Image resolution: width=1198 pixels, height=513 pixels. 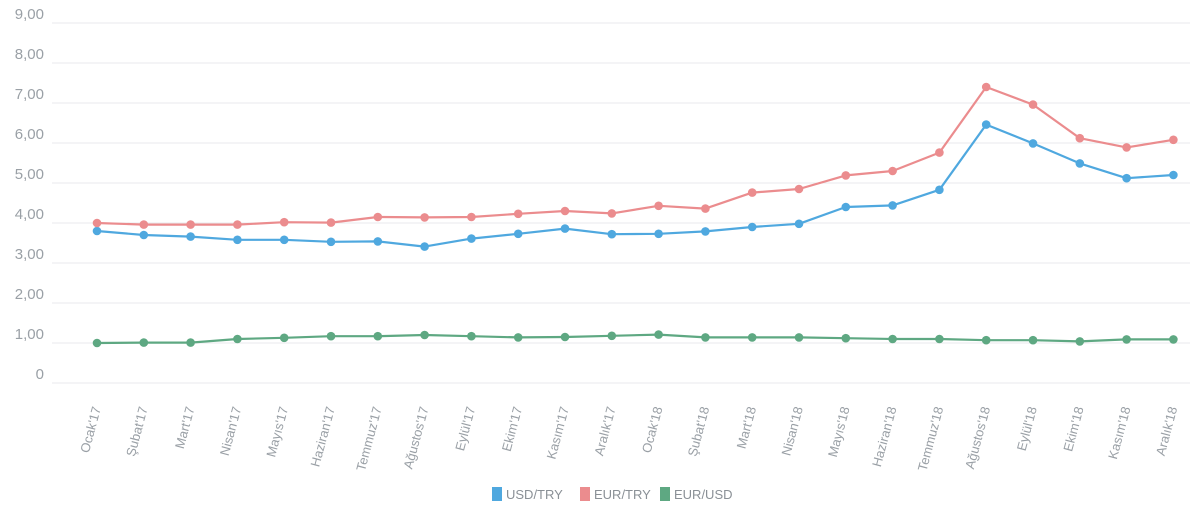 What do you see at coordinates (612, 494) in the screenshot?
I see `legend: USD/TRY EUR/TRY EUR/USD` at bounding box center [612, 494].